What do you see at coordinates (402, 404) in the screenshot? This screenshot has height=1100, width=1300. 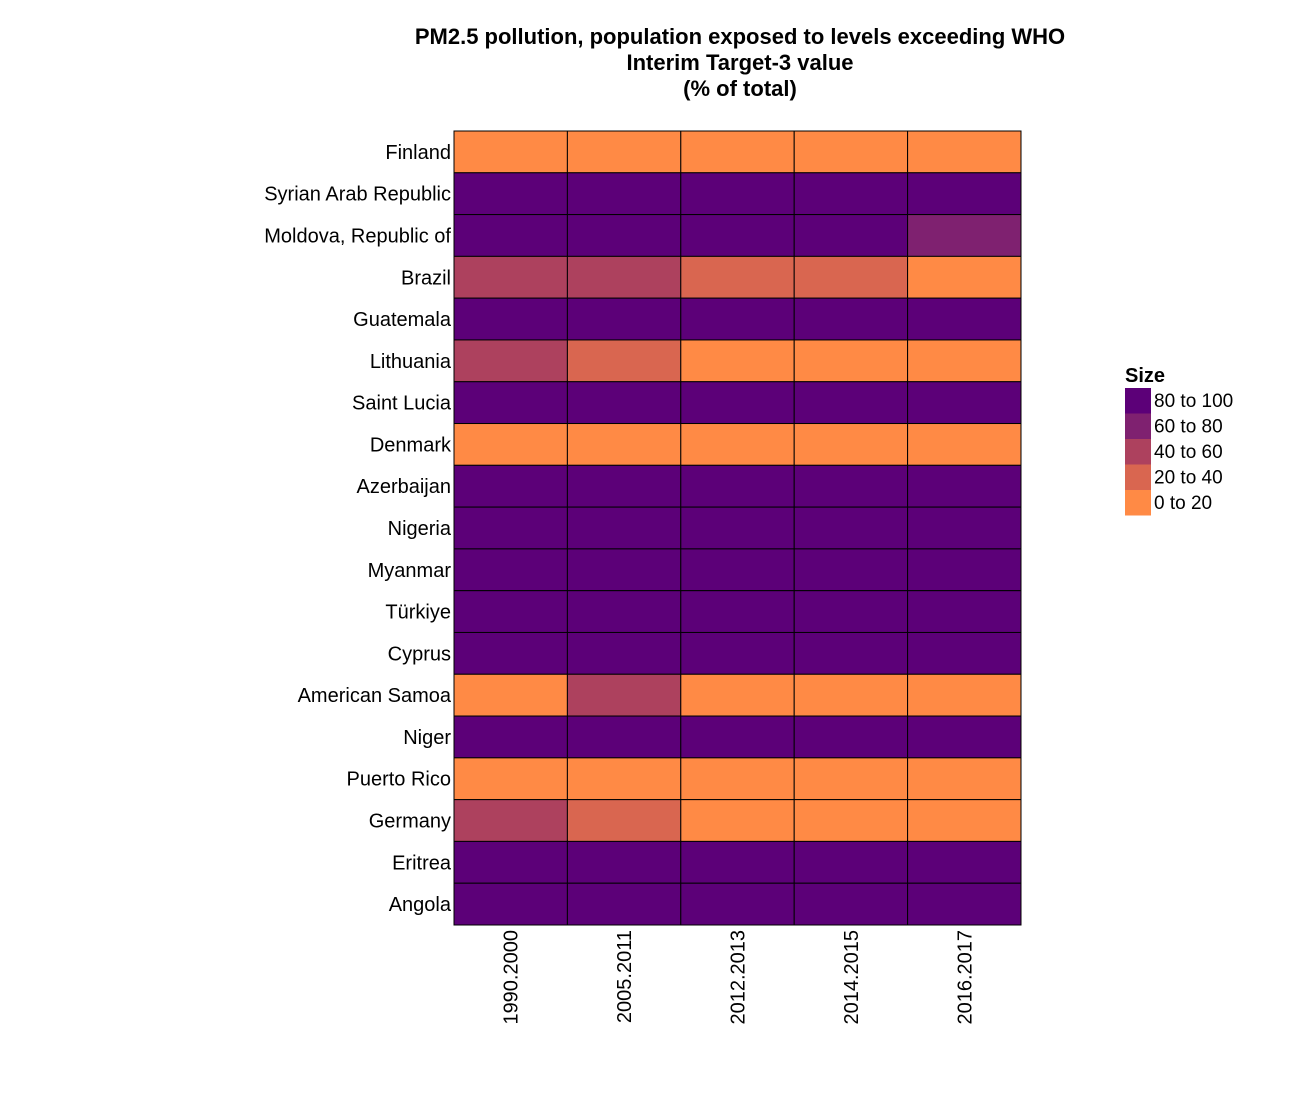 I see `y-tick-label: Saint Lucia` at bounding box center [402, 404].